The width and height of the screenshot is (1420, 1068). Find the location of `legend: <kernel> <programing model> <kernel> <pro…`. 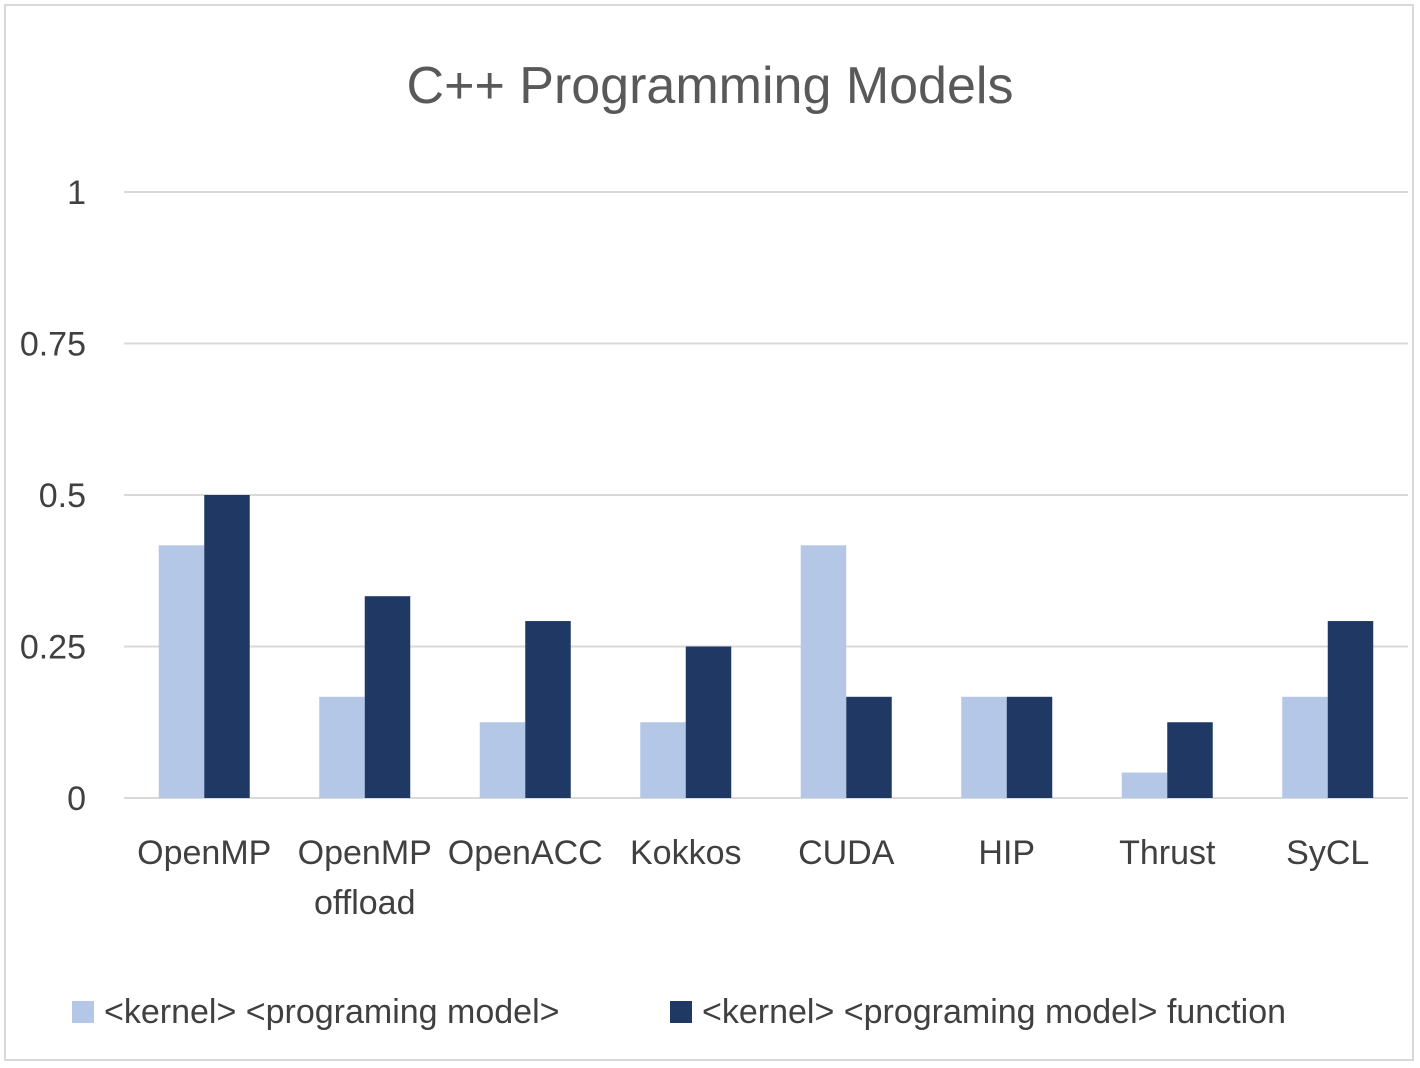

legend: <kernel> <programing model> <kernel> <pro… is located at coordinates (679, 1012).